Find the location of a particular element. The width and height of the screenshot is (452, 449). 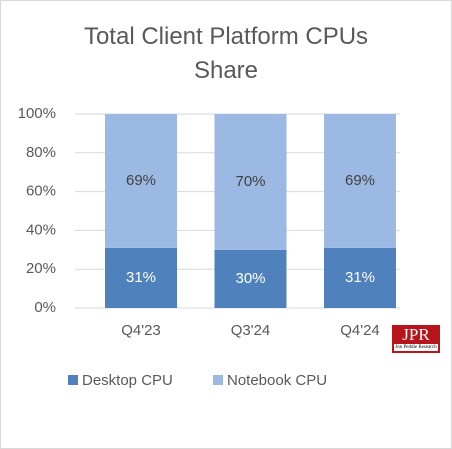

logo-text: JPR is located at coordinates (416, 334).